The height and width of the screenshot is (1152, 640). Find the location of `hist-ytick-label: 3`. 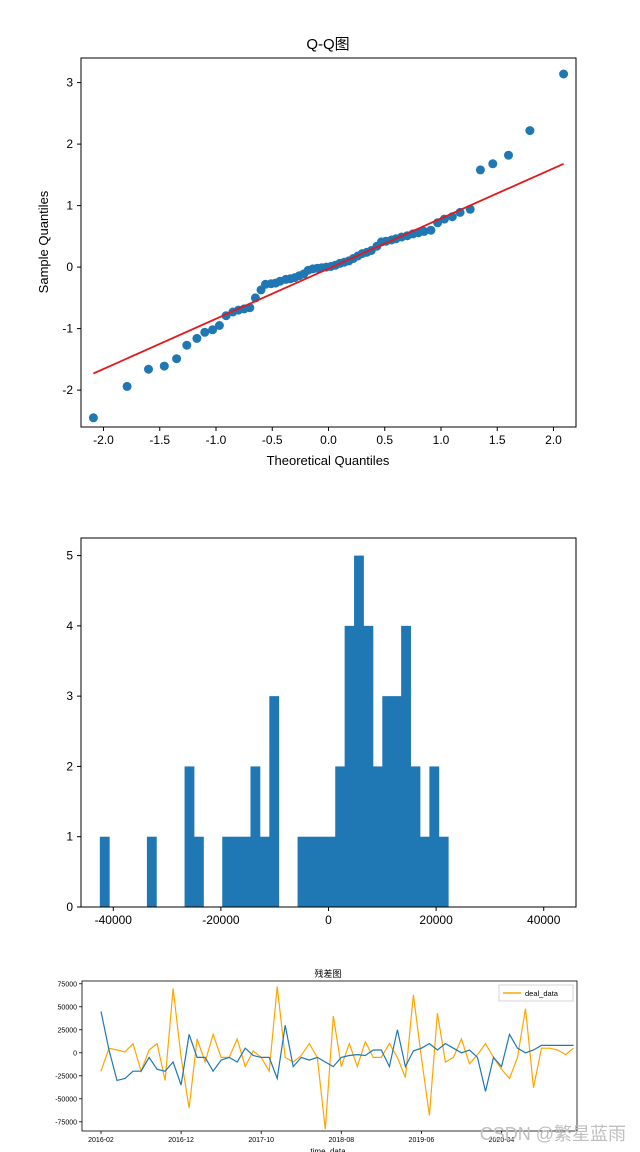

hist-ytick-label: 3 is located at coordinates (69, 696).